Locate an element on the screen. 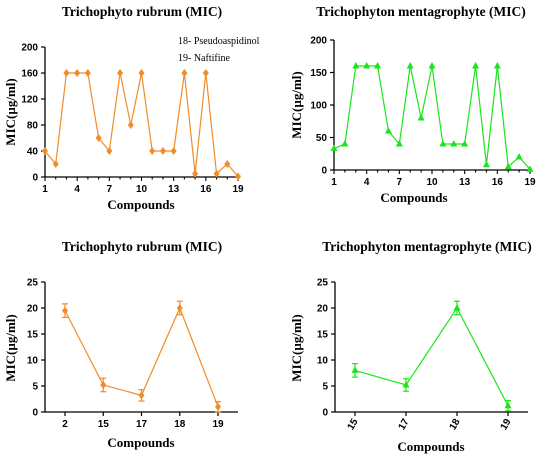 This screenshot has height=458, width=550. y-tick-label: 150 is located at coordinates (318, 73).